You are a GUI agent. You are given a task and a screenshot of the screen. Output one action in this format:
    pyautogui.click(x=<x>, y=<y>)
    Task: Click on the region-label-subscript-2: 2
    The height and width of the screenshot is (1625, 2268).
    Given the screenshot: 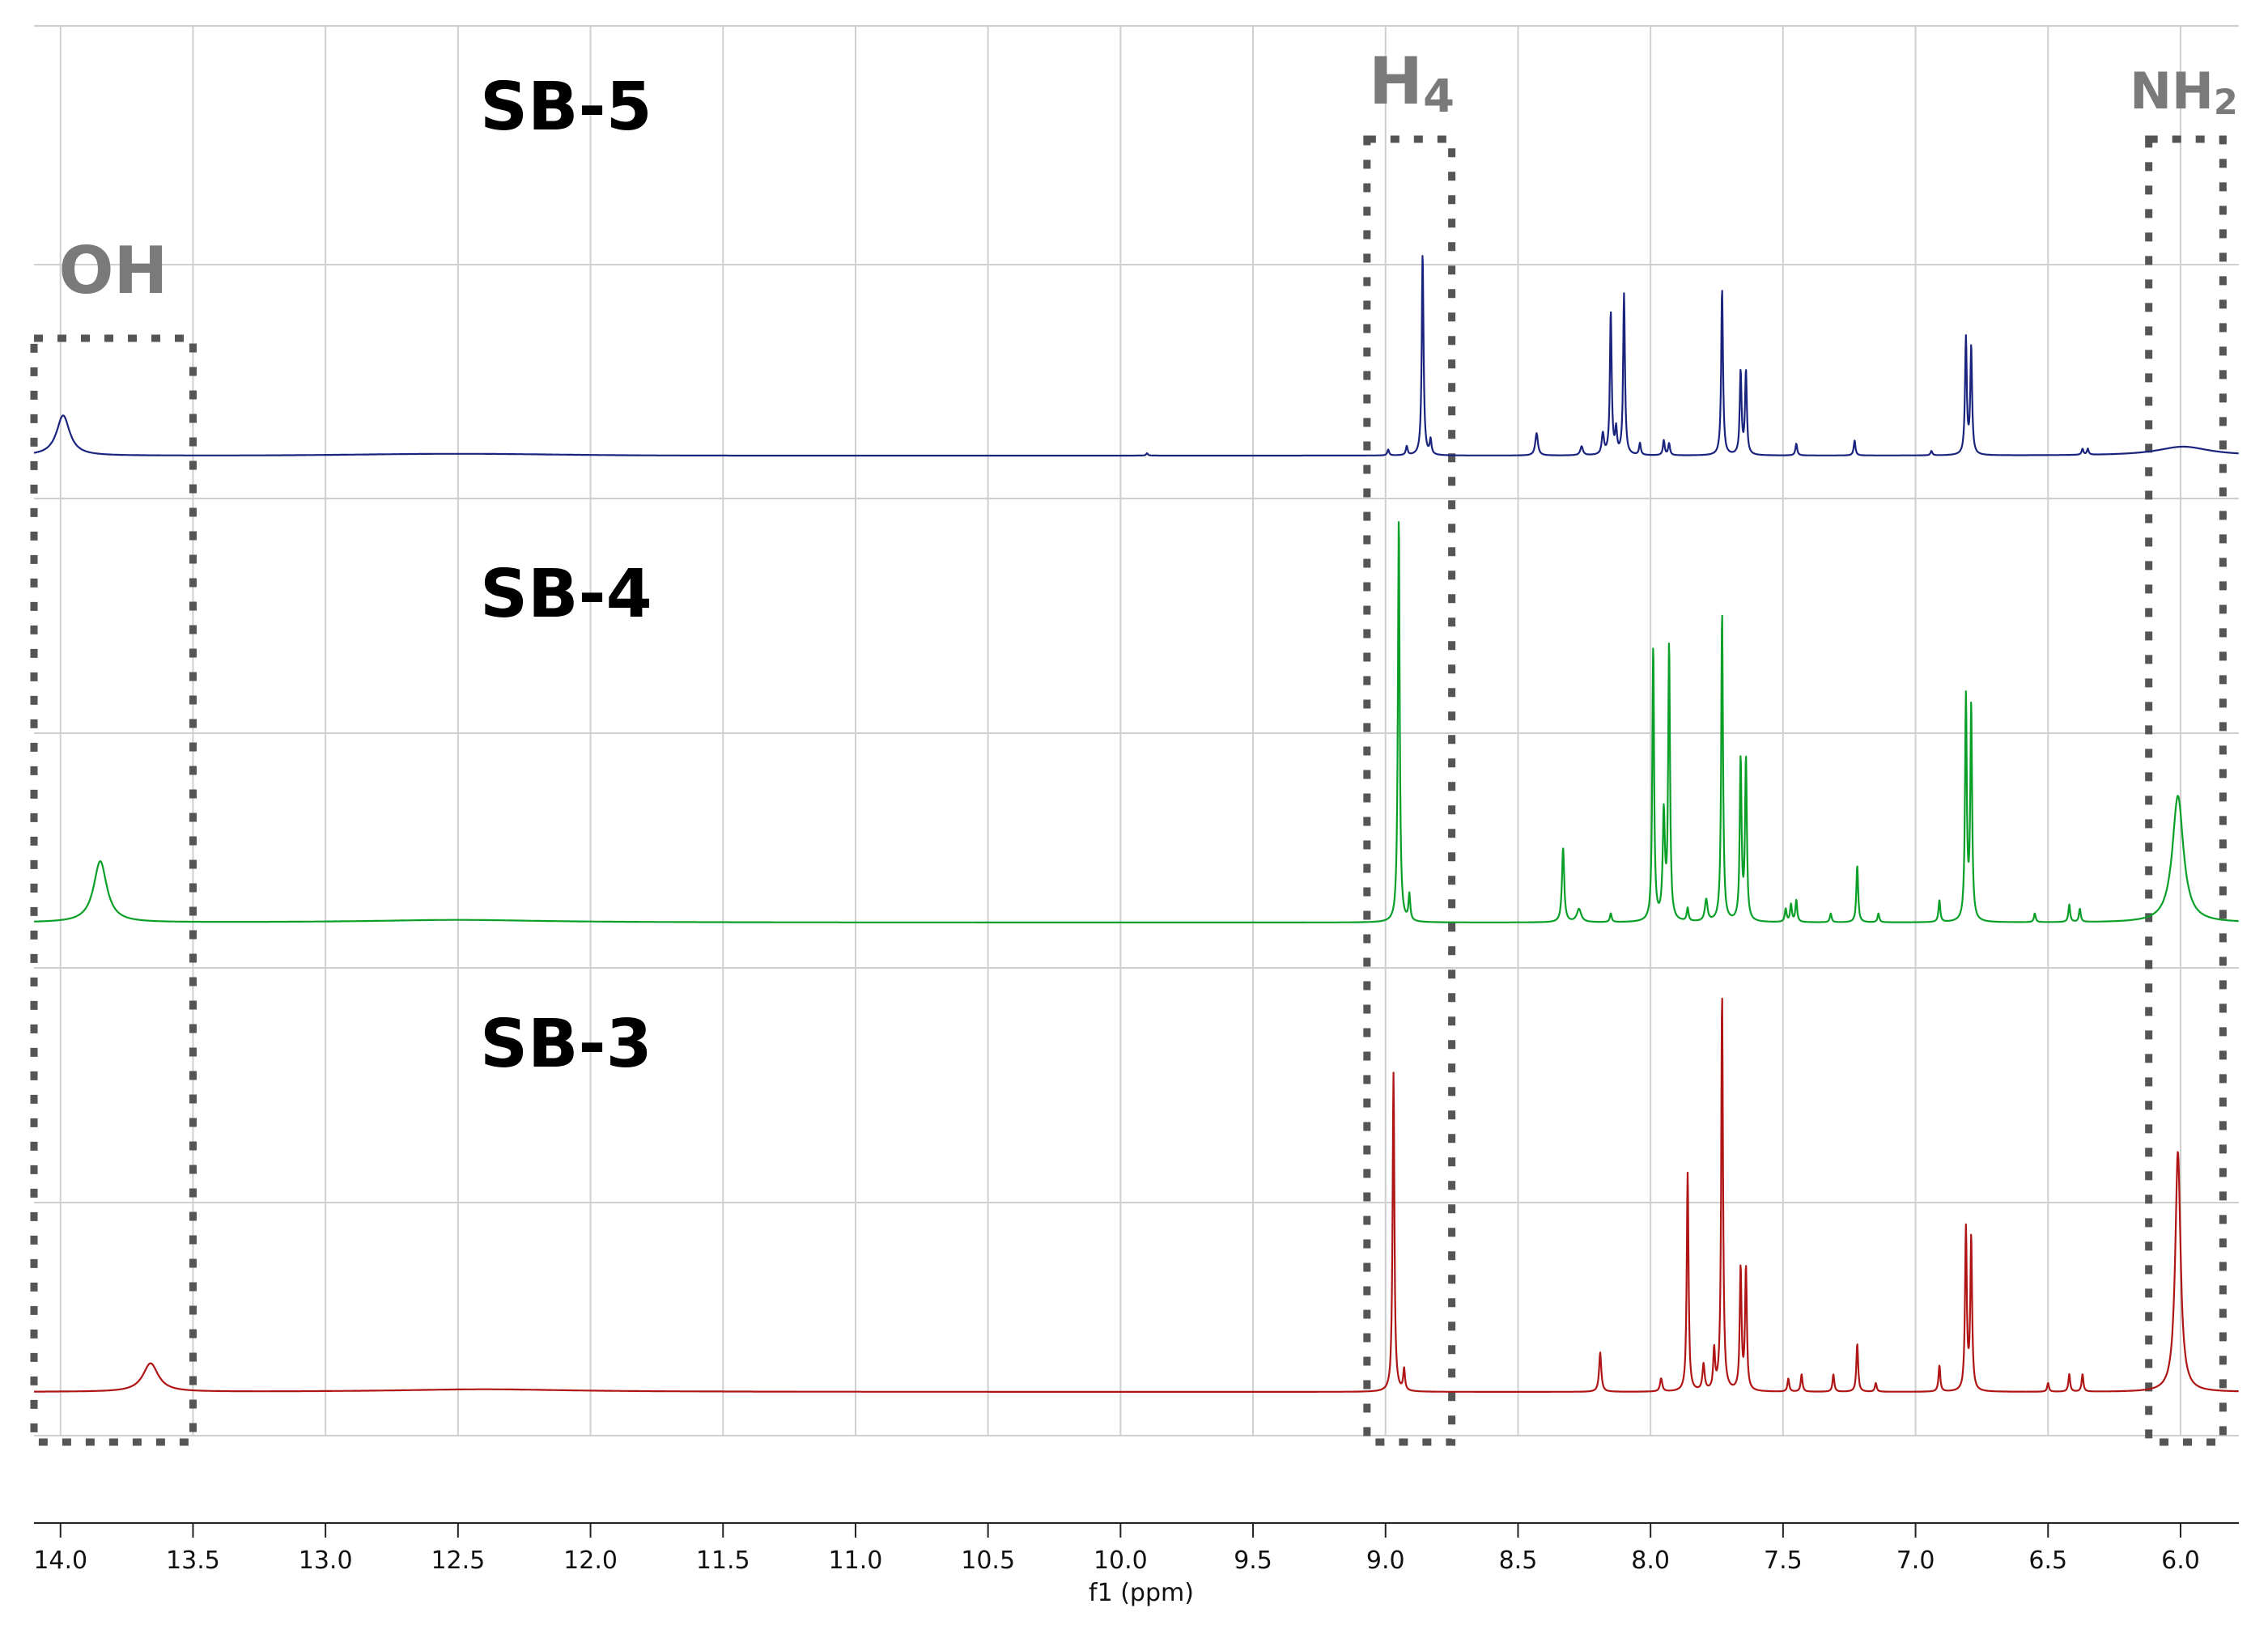 What is the action you would take?
    pyautogui.click(x=2226, y=103)
    